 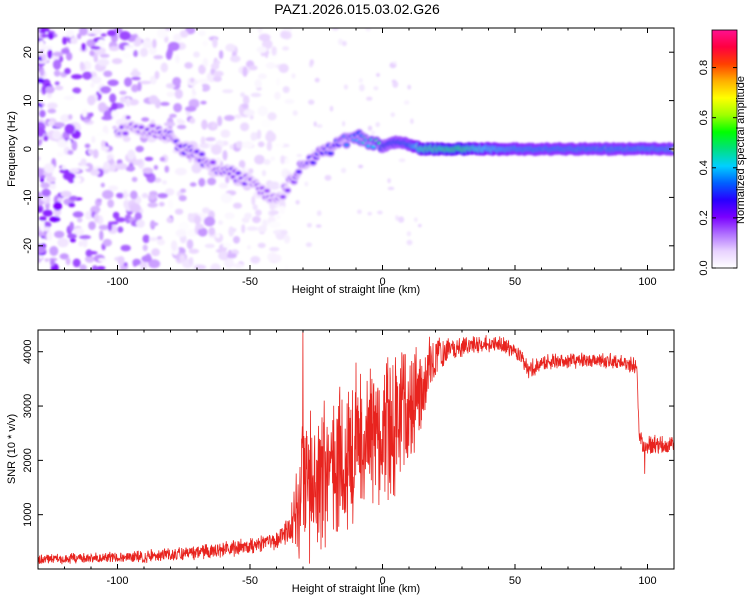 I want to click on x-tick-label: 100, so click(x=647, y=282).